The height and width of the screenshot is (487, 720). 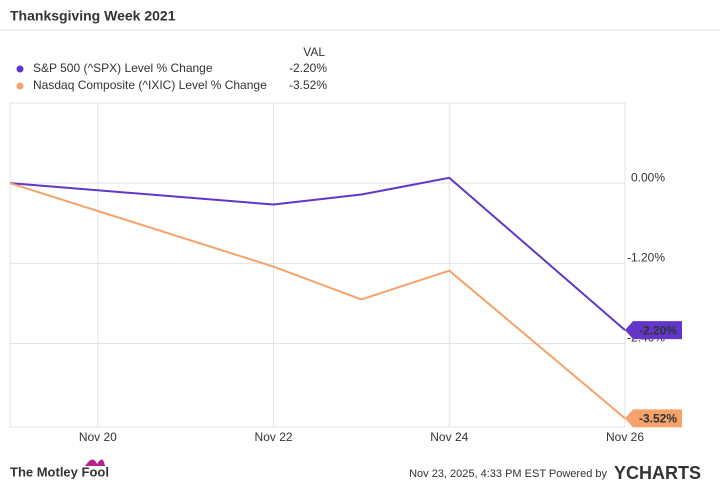 What do you see at coordinates (658, 418) in the screenshot?
I see `end-label: -3.52%` at bounding box center [658, 418].